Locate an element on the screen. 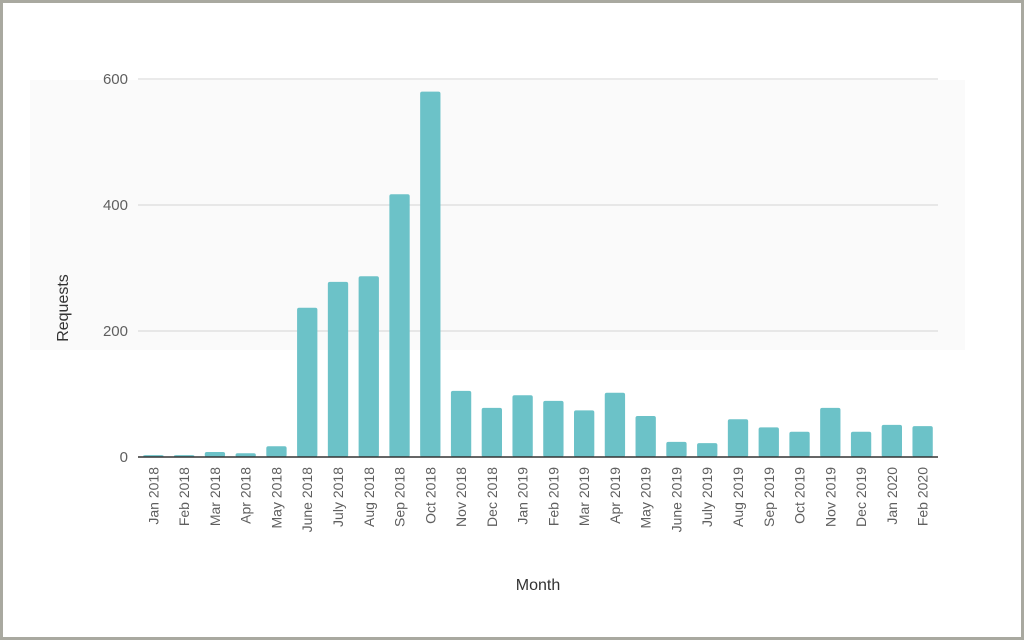 The image size is (1024, 640). y-axis-ticks: 0 200 400 600 is located at coordinates (115, 268).